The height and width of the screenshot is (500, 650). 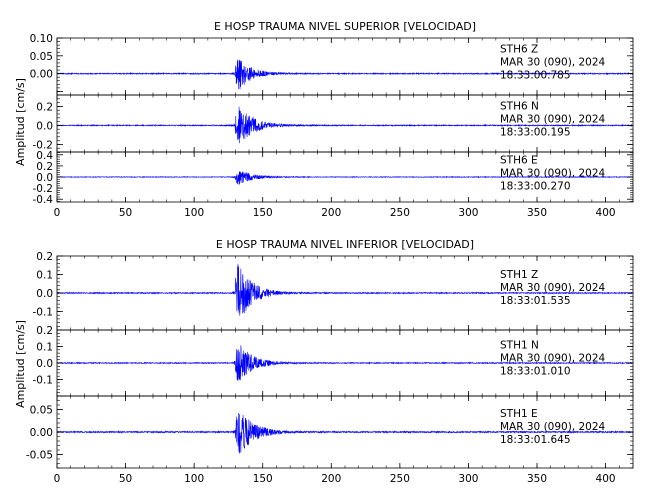 What do you see at coordinates (20, 122) in the screenshot?
I see `y-axis-label-superior: Amplitud [cm/s]` at bounding box center [20, 122].